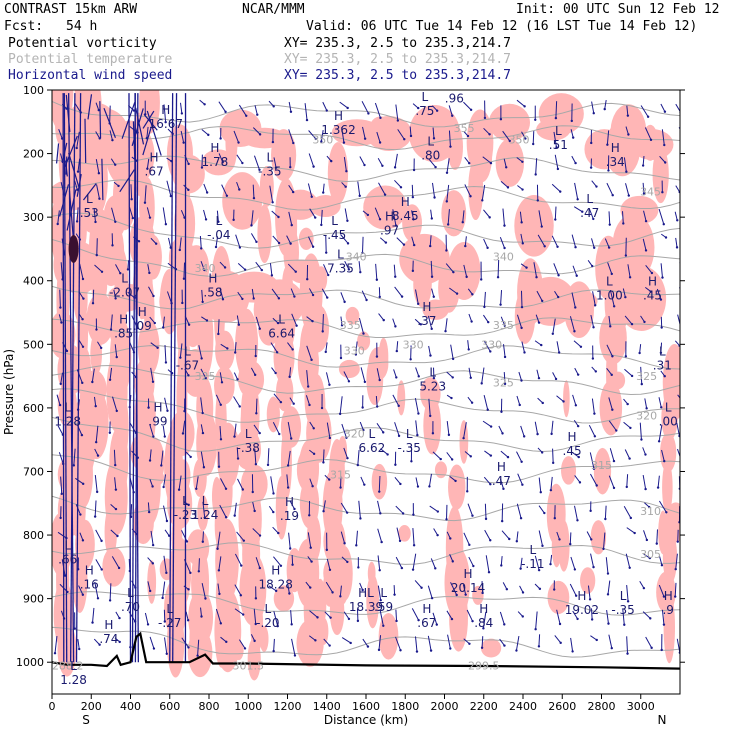 This screenshot has height=740, width=740. What do you see at coordinates (356, 257) in the screenshot?
I see `theta-contour-label: 340` at bounding box center [356, 257].